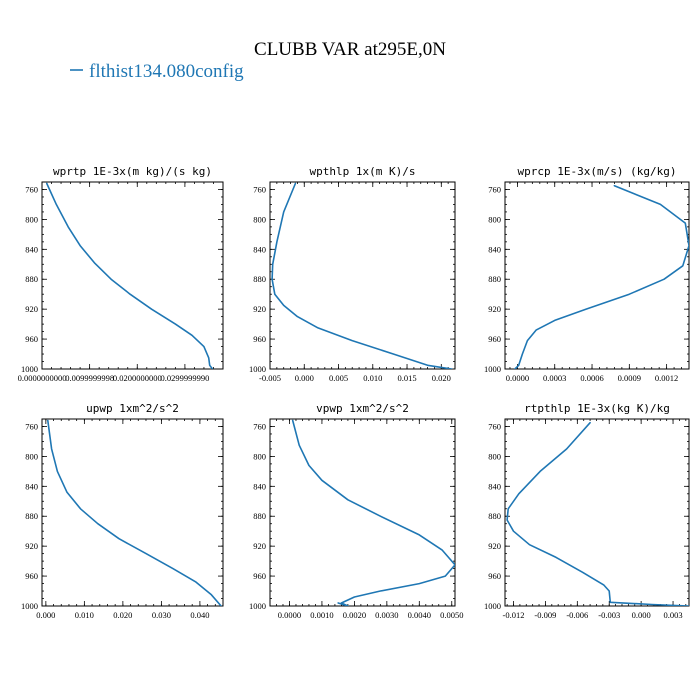 The height and width of the screenshot is (700, 700). I want to click on x-tick-label: -0.005, so click(270, 378).